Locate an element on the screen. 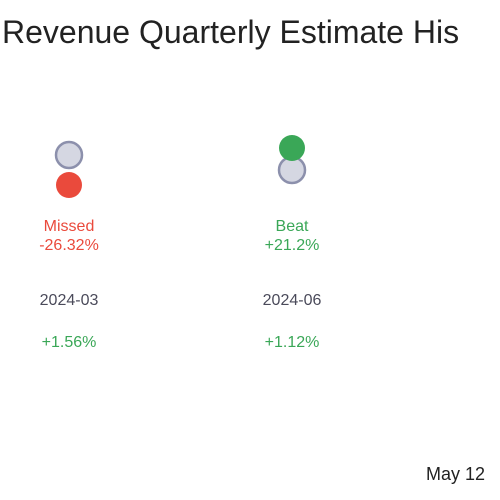 The width and height of the screenshot is (500, 500). surprise-percent: -2 is located at coordinates (477, 246).